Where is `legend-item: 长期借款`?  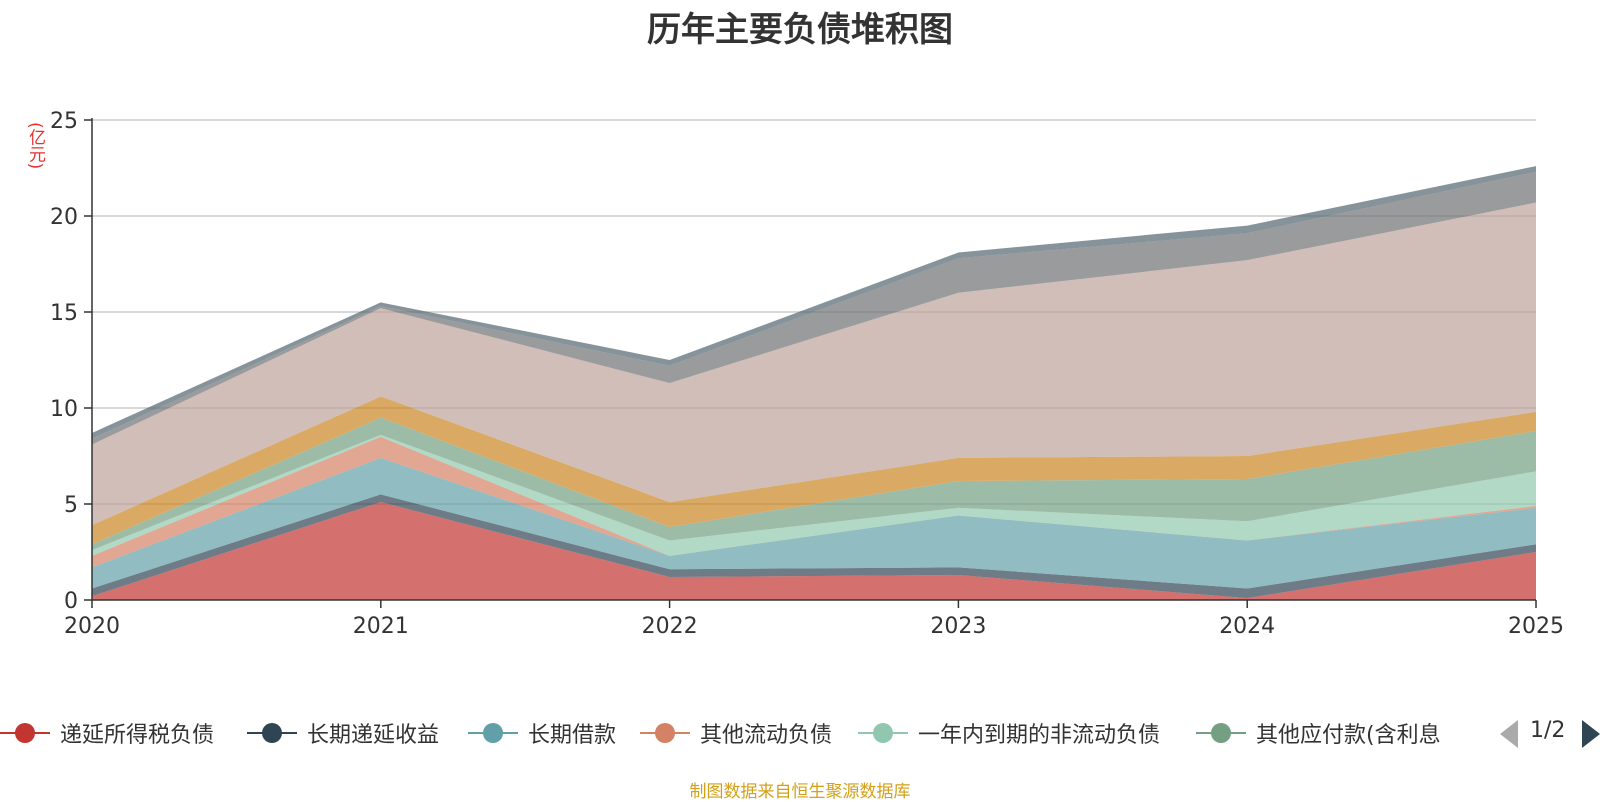
legend-item: 长期借款 is located at coordinates (542, 733).